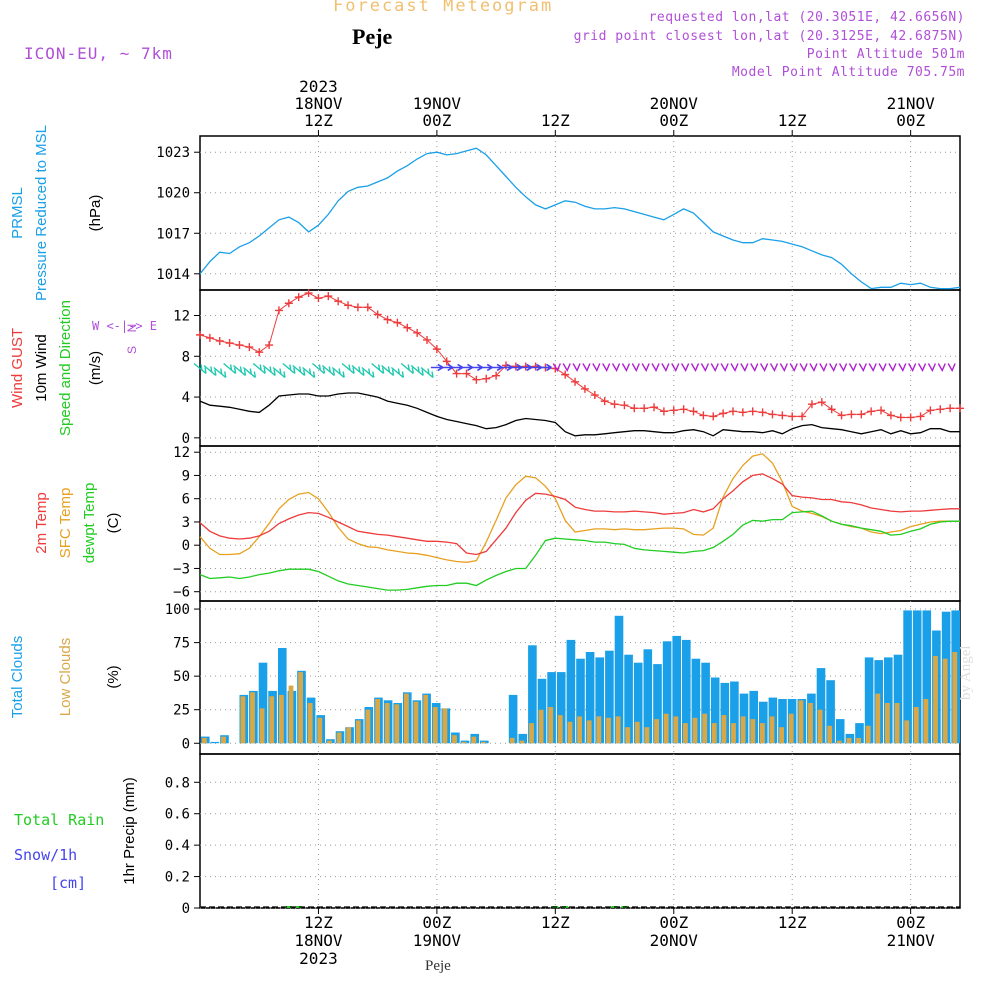  Describe the element at coordinates (186, 546) in the screenshot. I see `ytick-label-temp: 0` at that location.